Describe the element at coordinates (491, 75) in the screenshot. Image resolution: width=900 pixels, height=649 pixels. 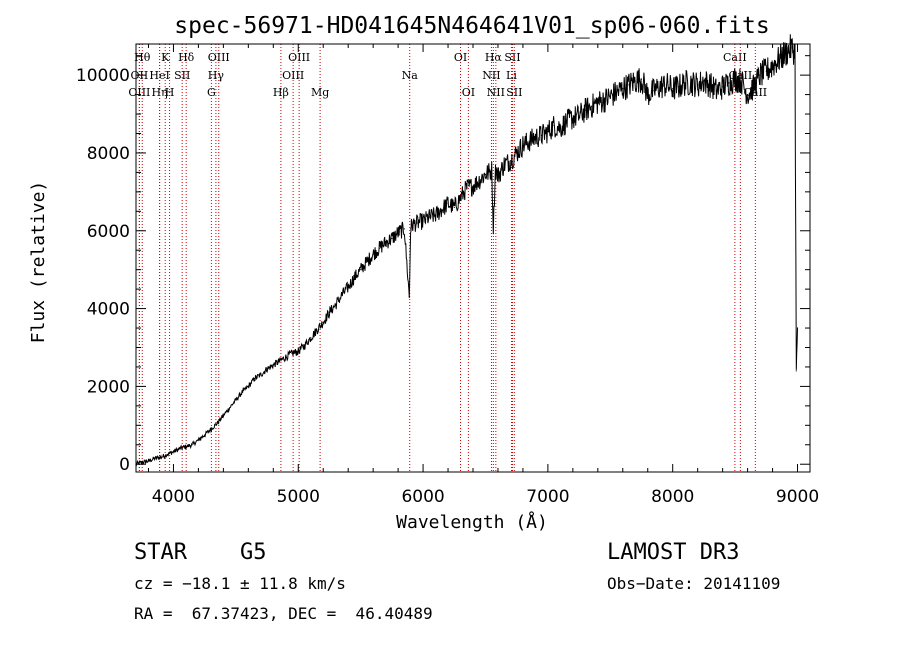
I see `line-label-19: NII` at that location.